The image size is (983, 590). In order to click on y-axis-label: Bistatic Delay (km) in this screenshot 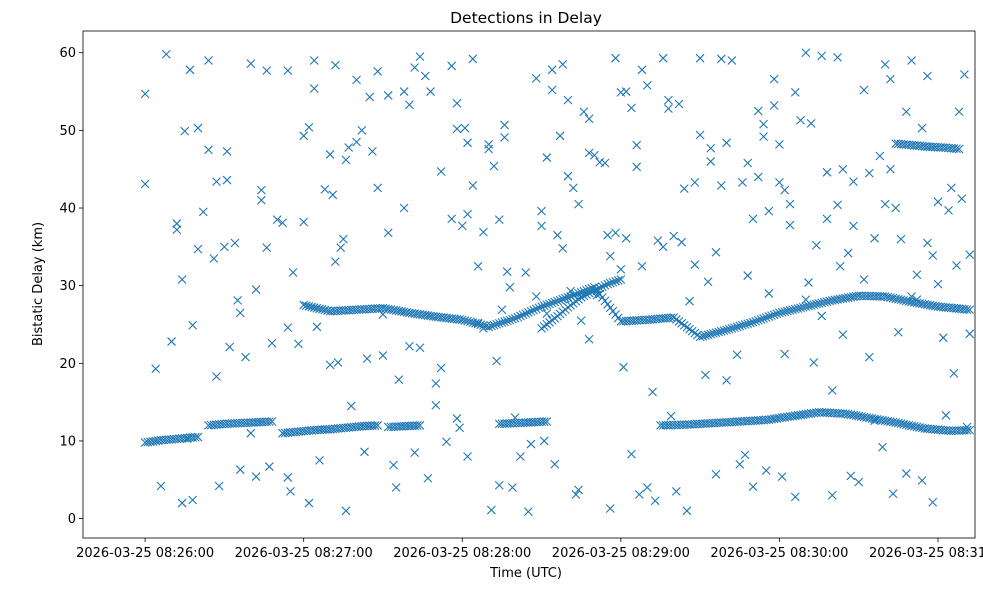, I will do `click(38, 284)`.